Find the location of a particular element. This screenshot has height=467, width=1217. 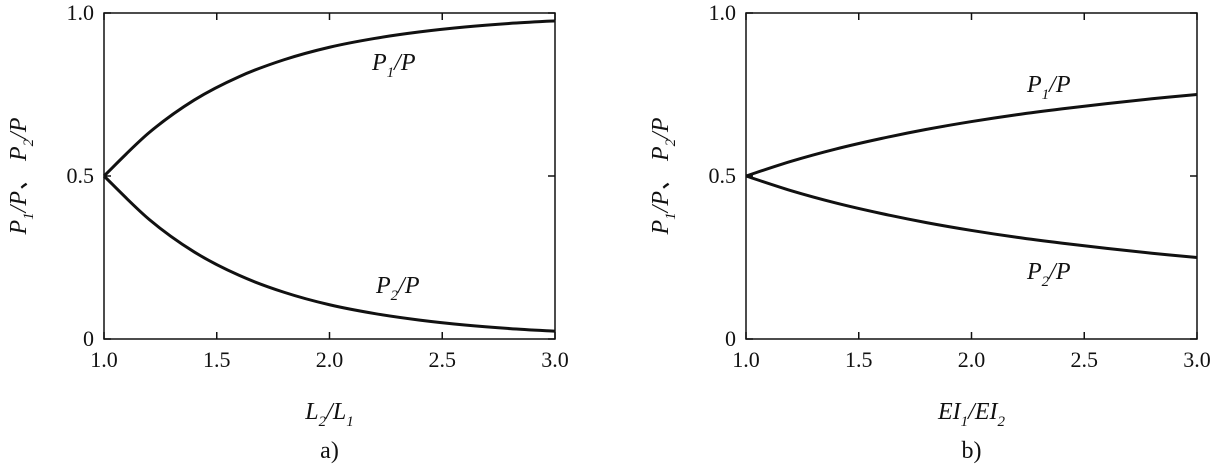

panel-label: a) is located at coordinates (329, 451).